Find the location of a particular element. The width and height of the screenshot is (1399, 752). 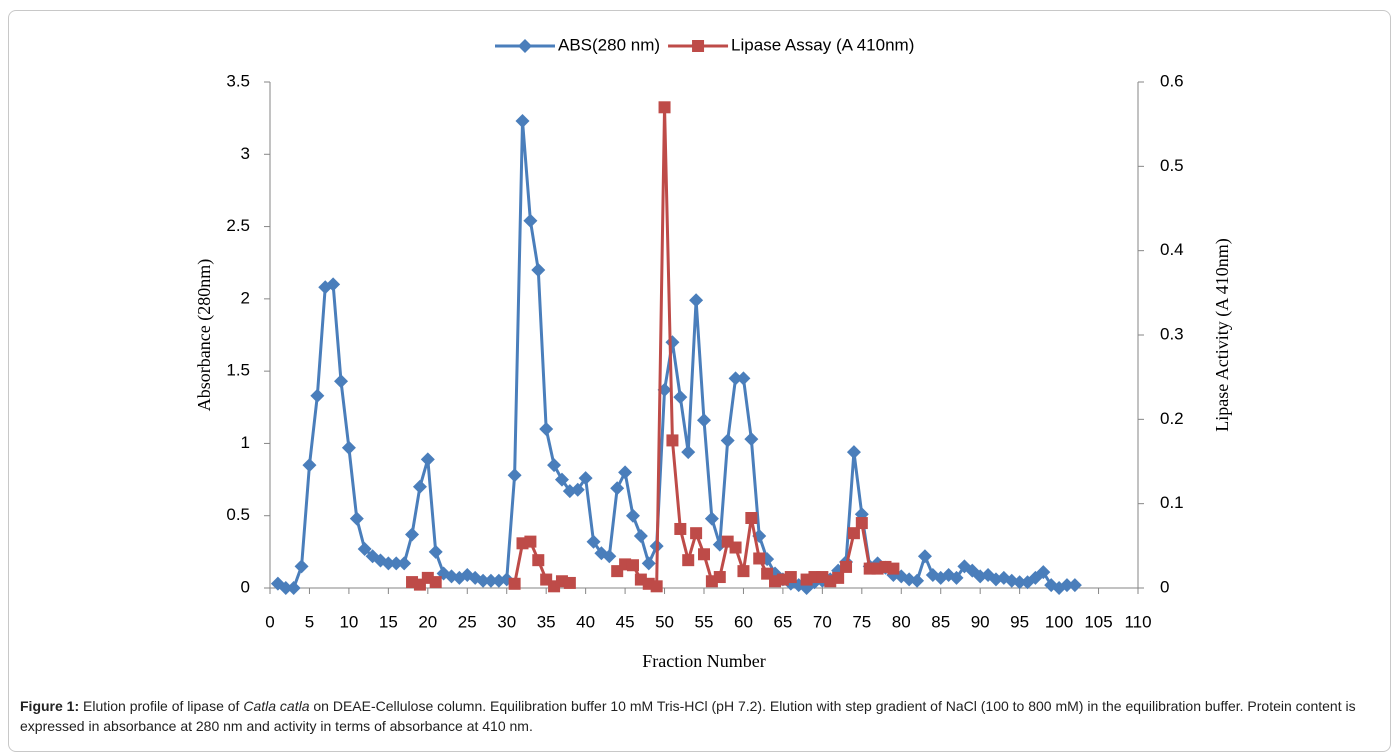

y2-tick-label: 0 is located at coordinates (1164, 586).